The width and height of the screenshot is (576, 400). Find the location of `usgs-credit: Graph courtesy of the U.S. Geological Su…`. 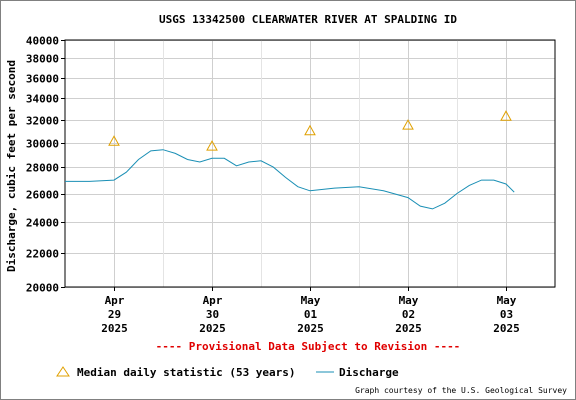

usgs-credit: Graph courtesy of the U.S. Geological Su… is located at coordinates (461, 390).